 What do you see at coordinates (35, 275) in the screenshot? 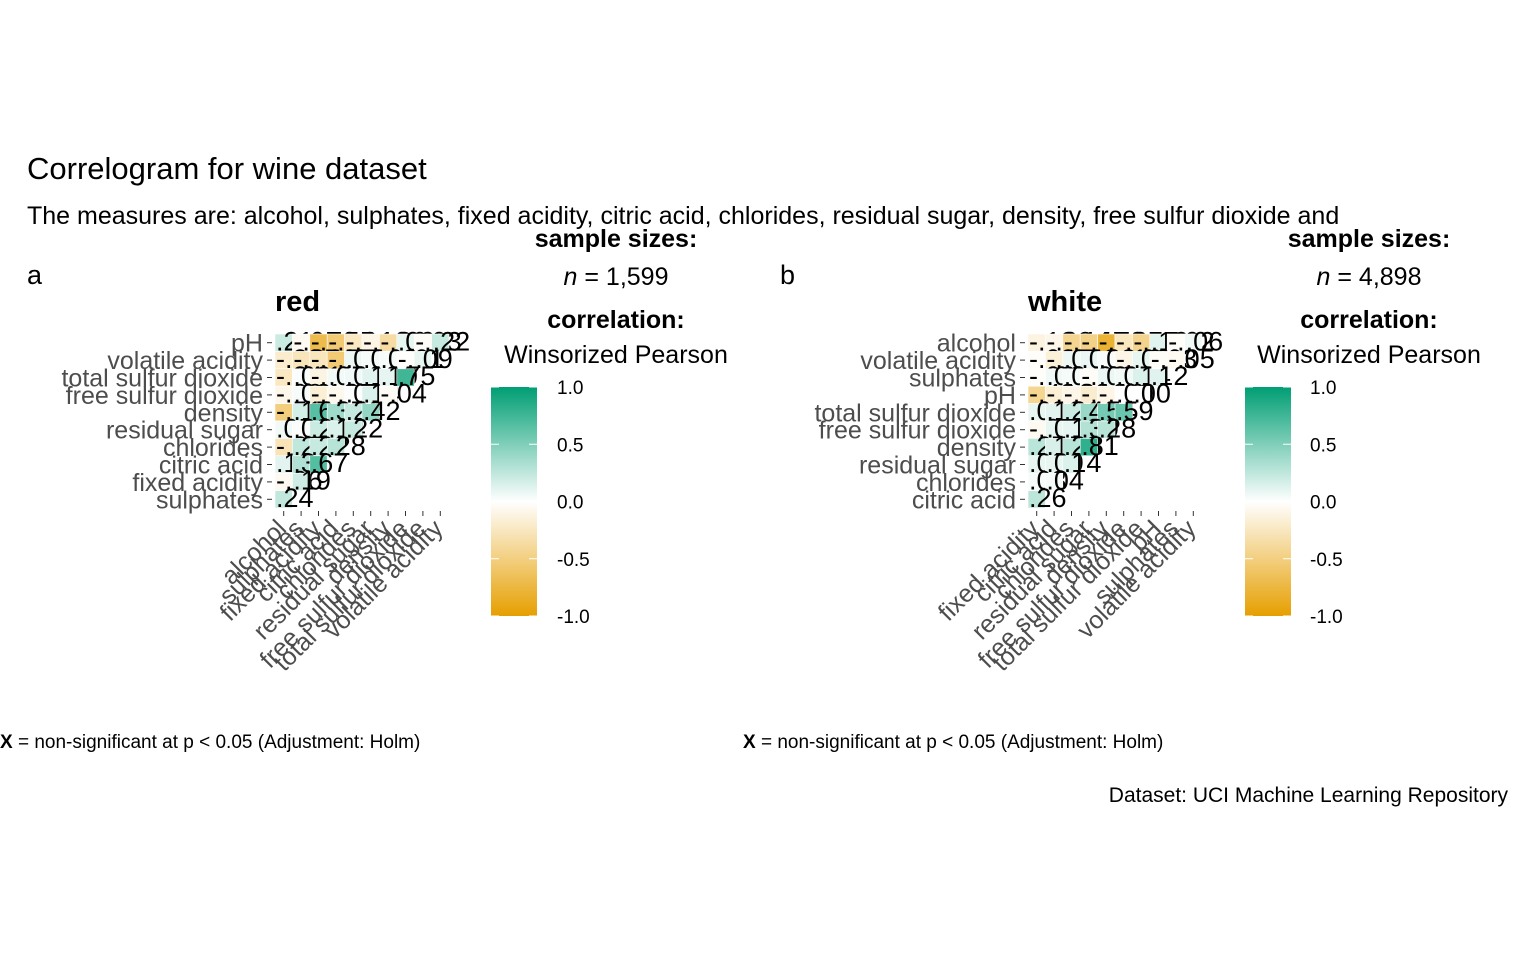
I see `panel-tag: a` at bounding box center [35, 275].